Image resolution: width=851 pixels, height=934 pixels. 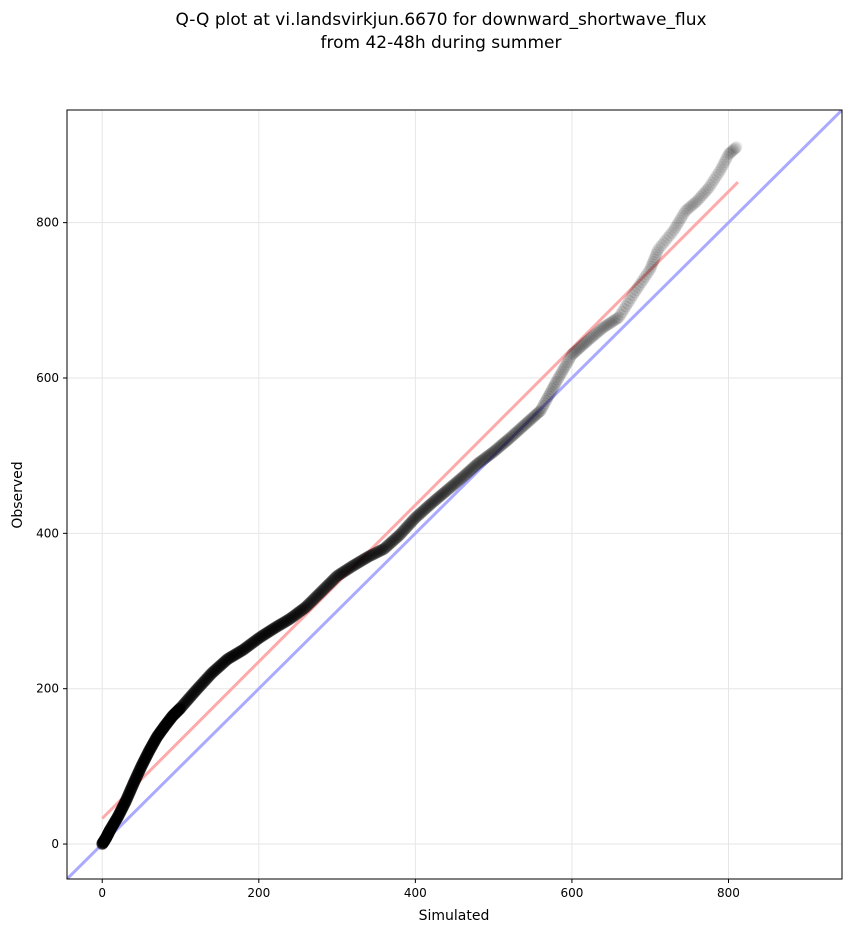 What do you see at coordinates (102, 893) in the screenshot?
I see `x-tick-label: 0` at bounding box center [102, 893].